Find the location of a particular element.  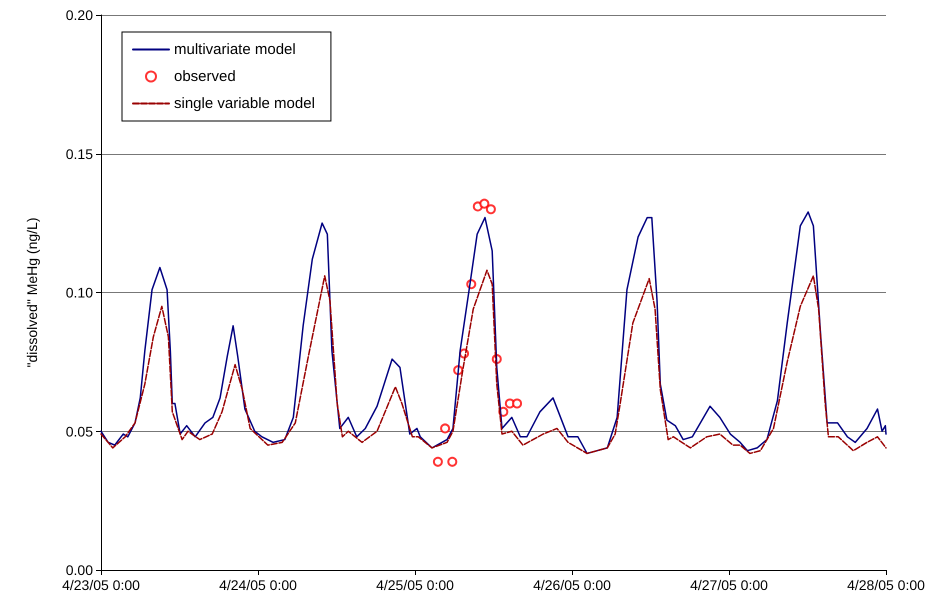

x-tick-label: 4/27/05 0:00 is located at coordinates (729, 585).